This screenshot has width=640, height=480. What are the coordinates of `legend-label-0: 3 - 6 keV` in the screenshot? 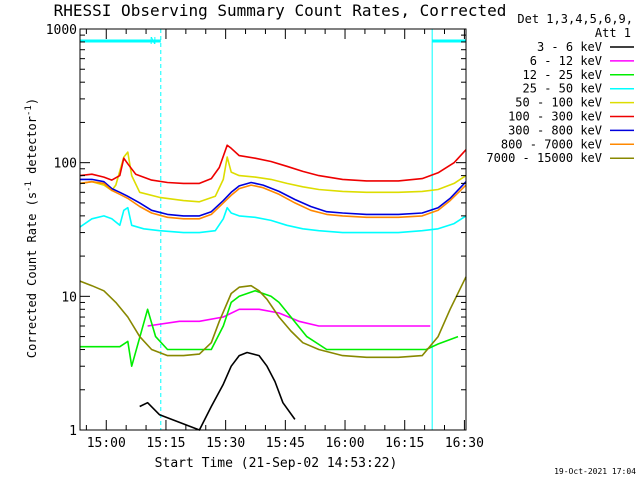 It's located at (569, 47).